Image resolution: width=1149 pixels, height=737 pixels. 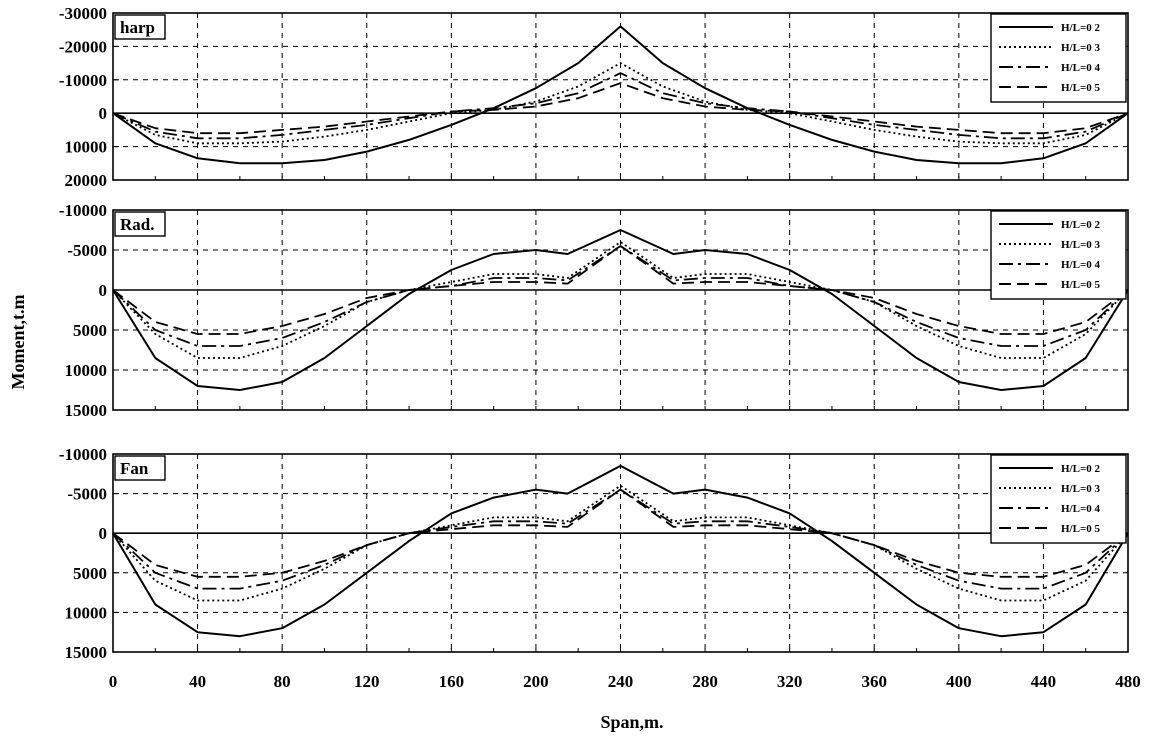 I want to click on x-tick-label: 40, so click(x=197, y=681).